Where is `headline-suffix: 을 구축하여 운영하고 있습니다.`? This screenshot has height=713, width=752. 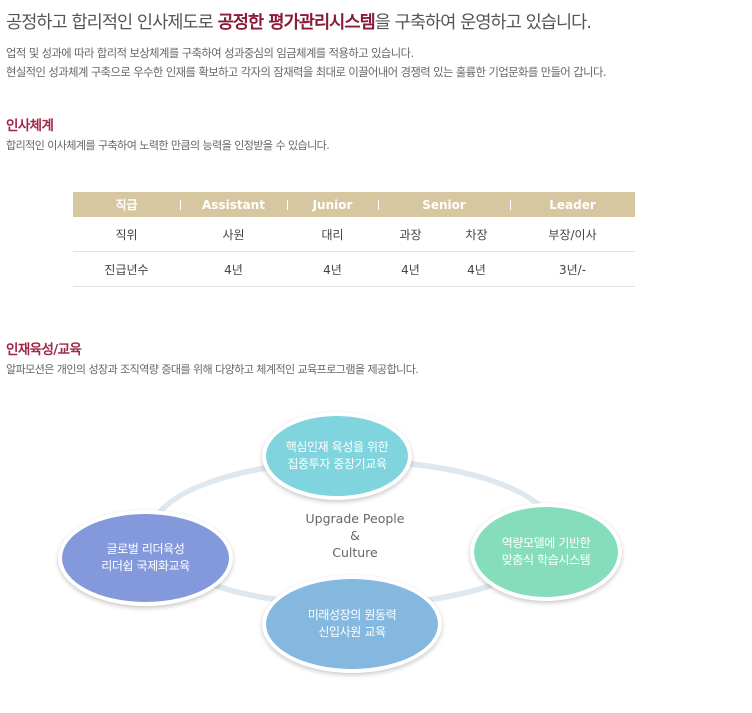 headline-suffix: 을 구축하여 운영하고 있습니다. is located at coordinates (483, 23).